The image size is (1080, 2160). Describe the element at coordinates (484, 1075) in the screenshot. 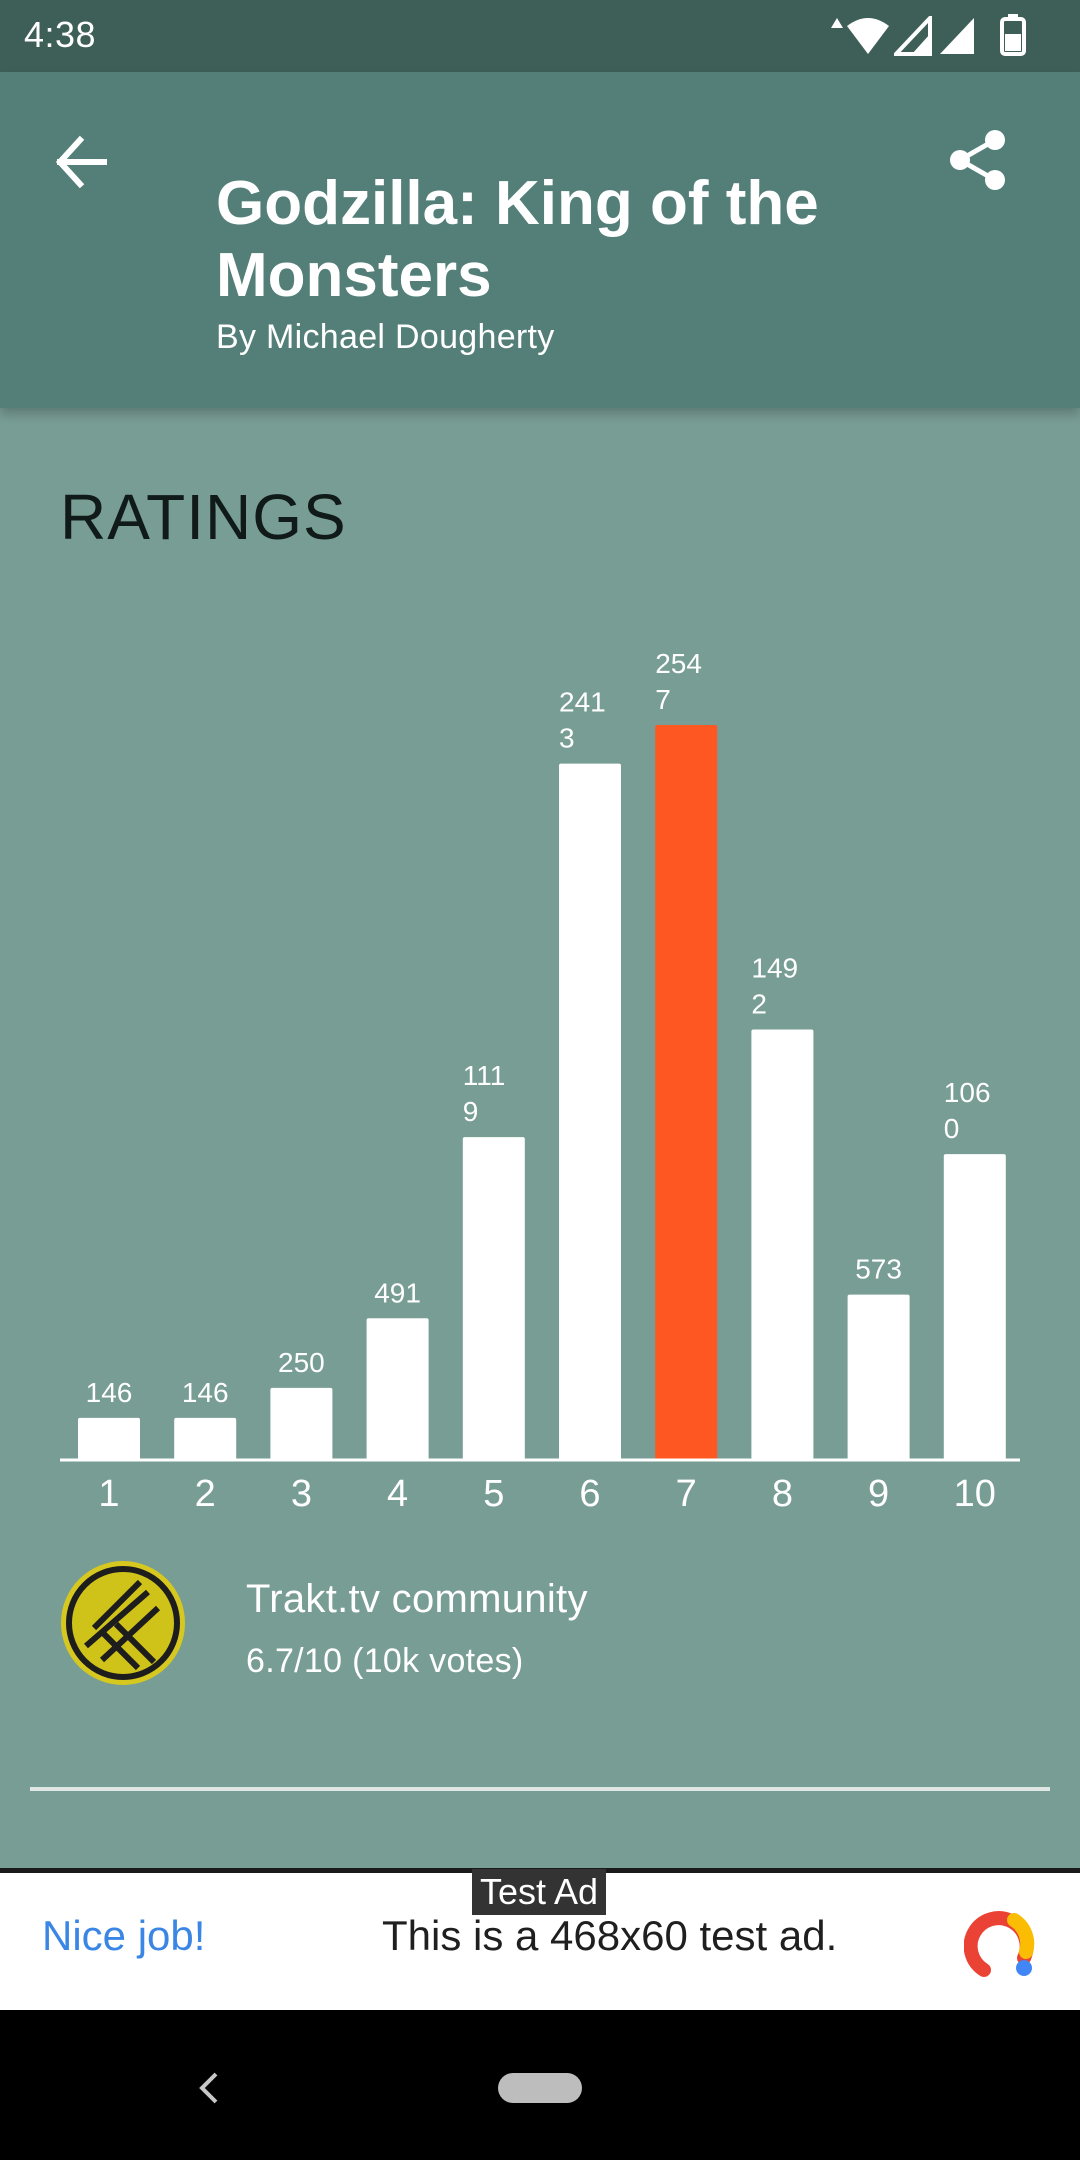

I see `bar-value-label: 111` at that location.